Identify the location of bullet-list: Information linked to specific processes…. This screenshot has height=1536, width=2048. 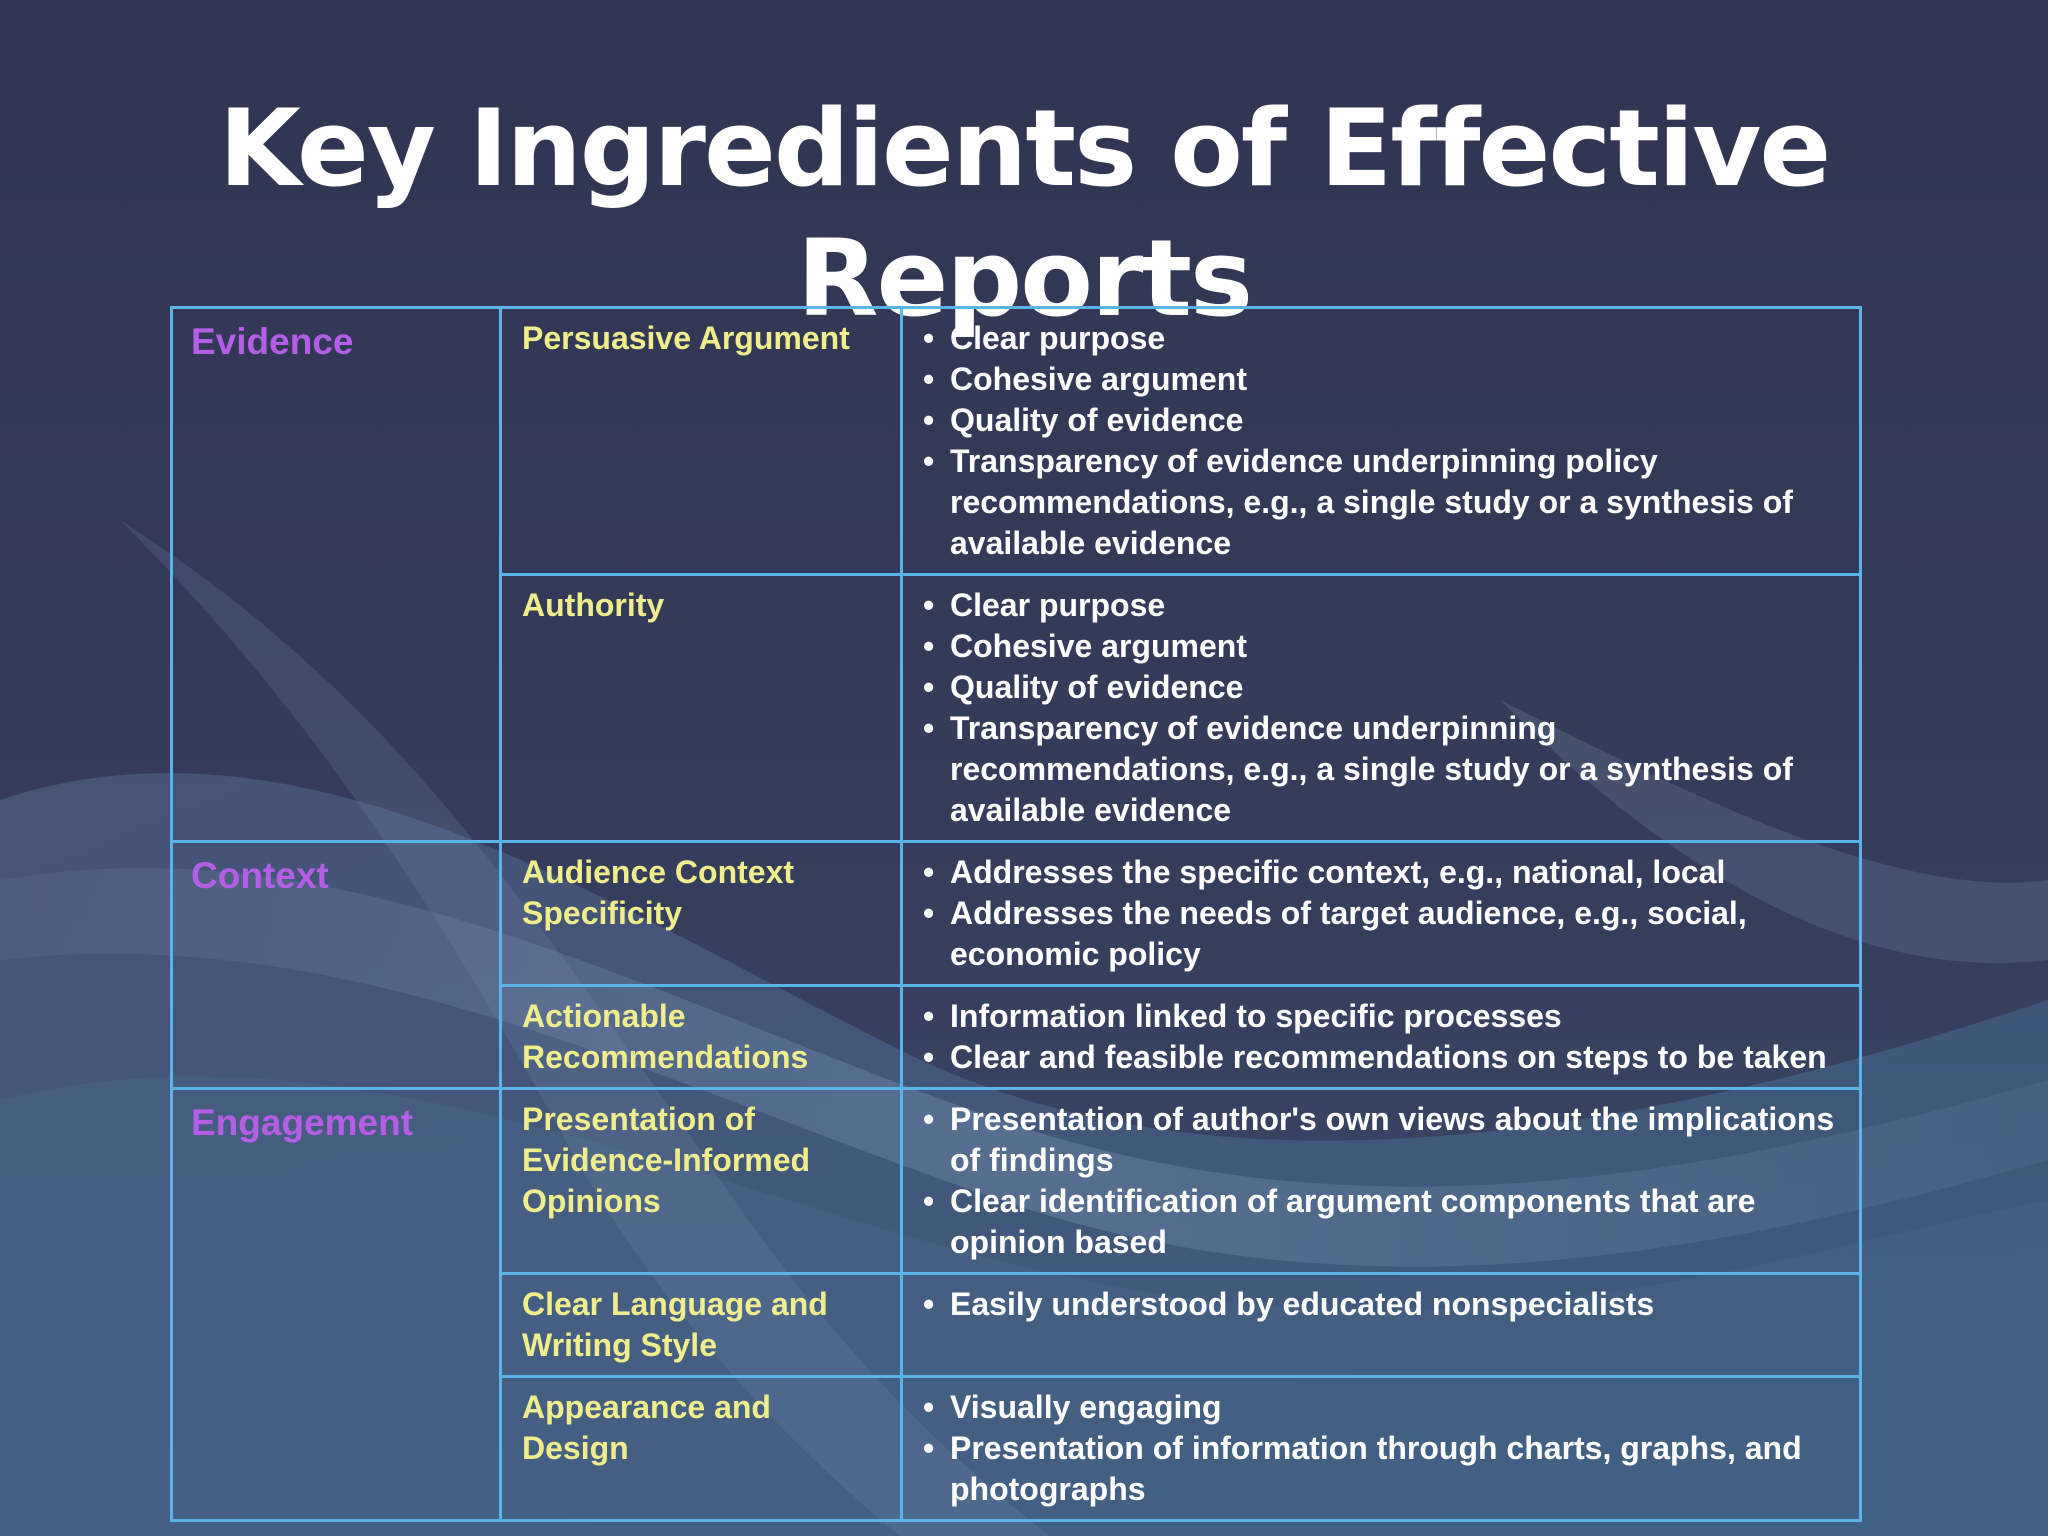
(1381, 1037).